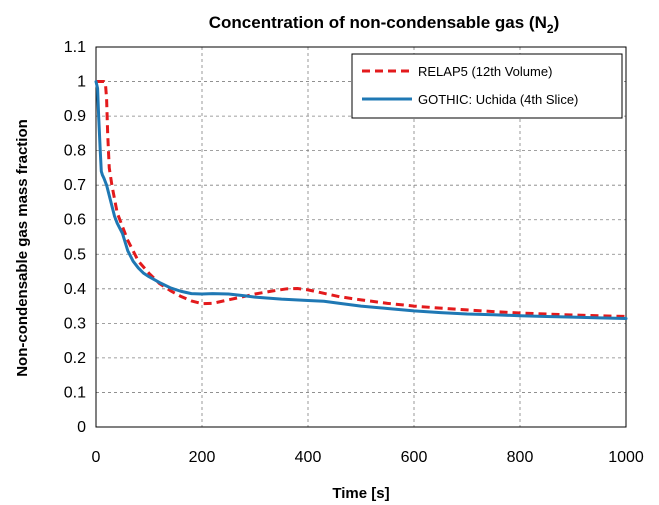 This screenshot has height=505, width=659. I want to click on legend-label-gothic: GOTHIC: Uchida (4th Slice), so click(498, 99).